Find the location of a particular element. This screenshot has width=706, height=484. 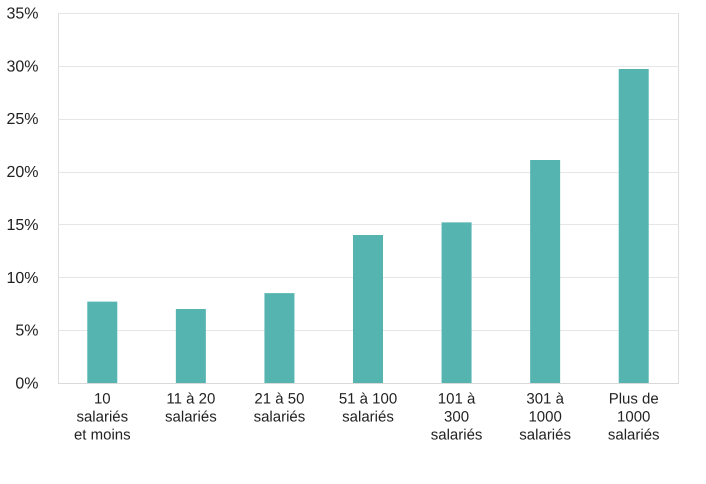

y-tick-label: 25% is located at coordinates (22, 119).